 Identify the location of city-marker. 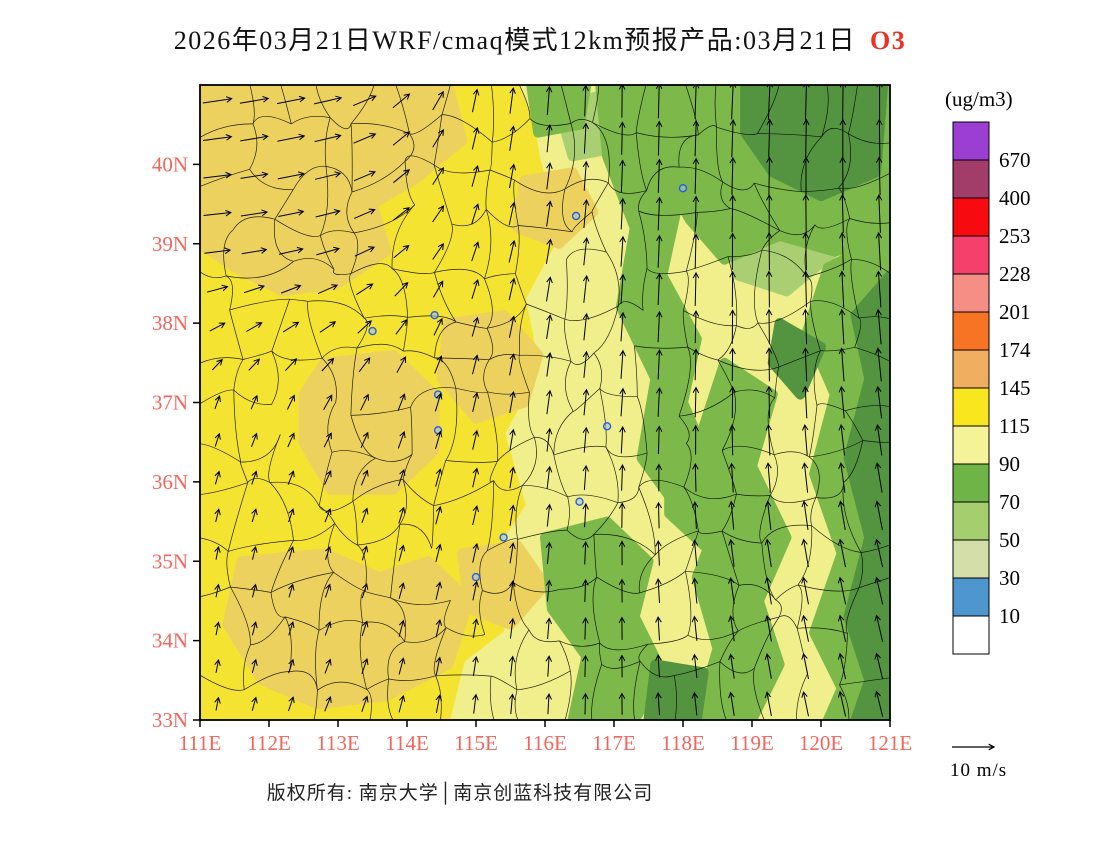
(579, 501).